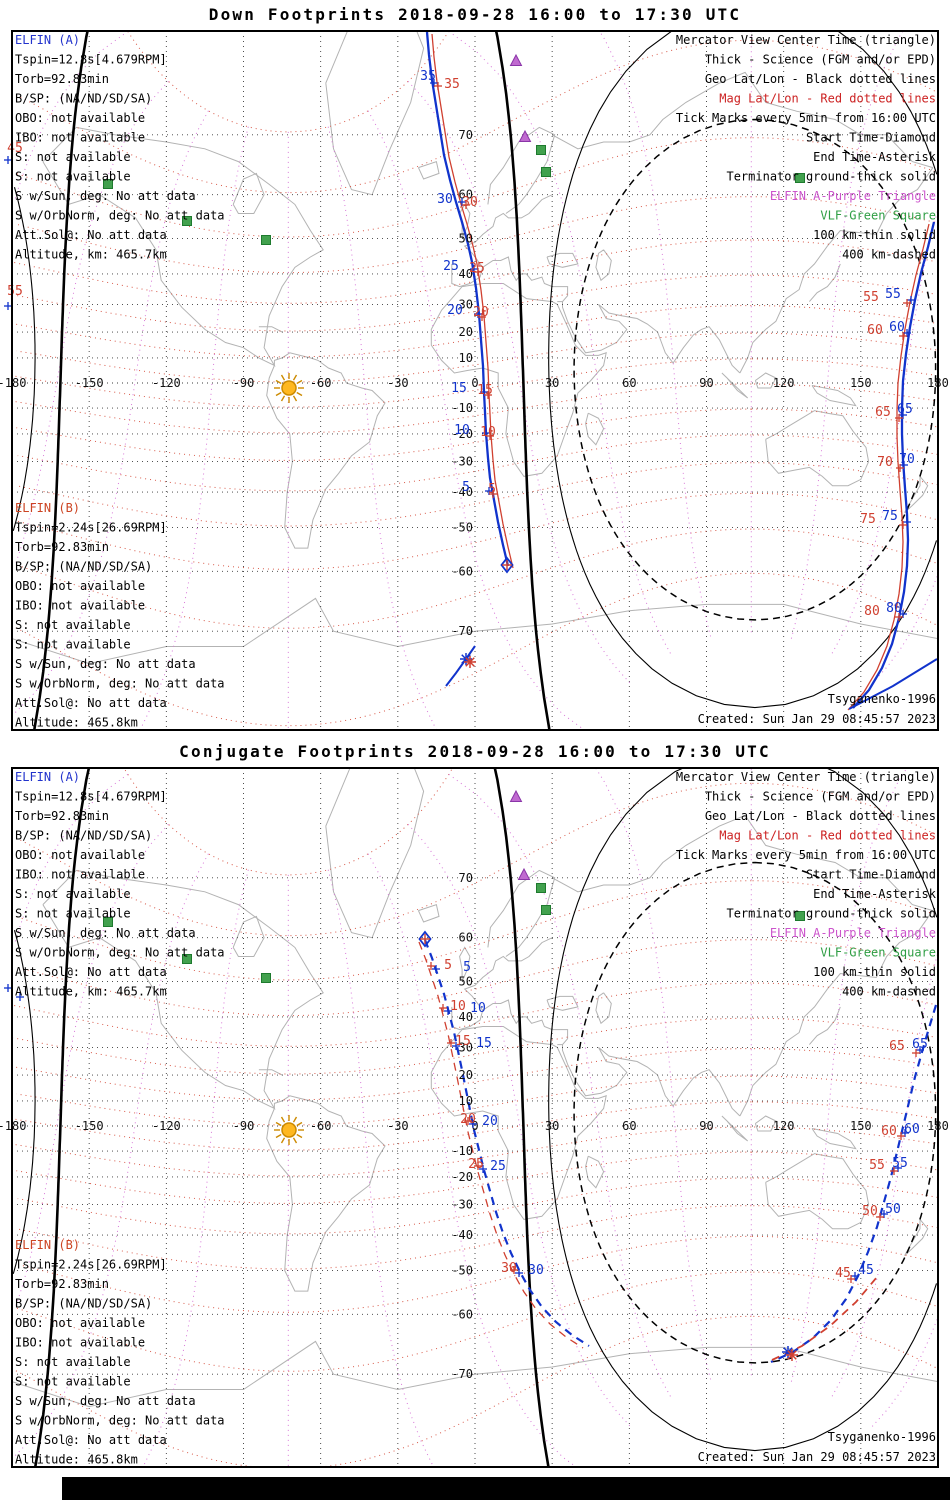  What do you see at coordinates (466, 332) in the screenshot?
I see `lat-label: 20` at bounding box center [466, 332].